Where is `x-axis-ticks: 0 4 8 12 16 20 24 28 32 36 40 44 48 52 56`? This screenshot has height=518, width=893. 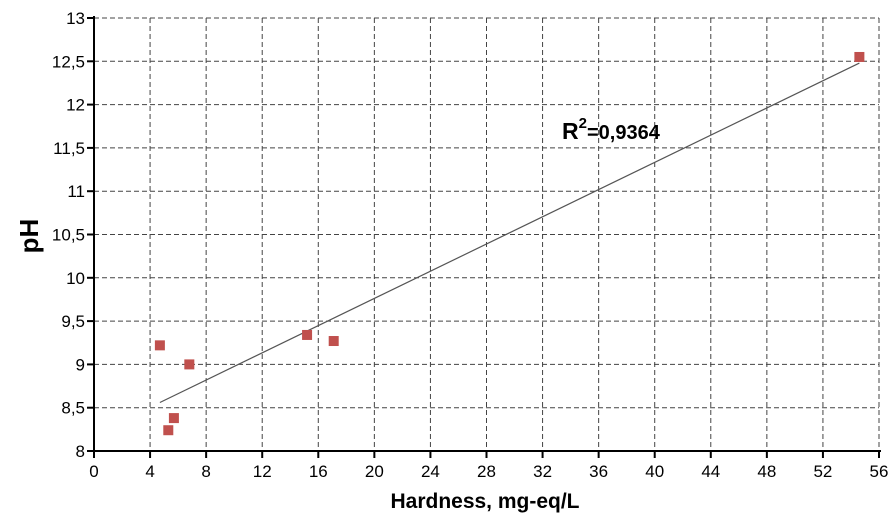 x-axis-ticks: 0 4 8 12 16 20 24 28 32 36 40 44 48 52 56 is located at coordinates (488, 466).